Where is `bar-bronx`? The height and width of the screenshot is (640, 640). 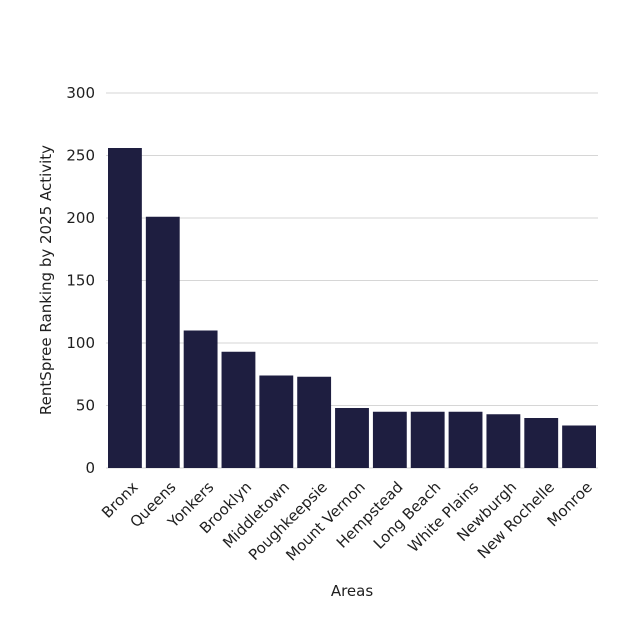
bar-bronx is located at coordinates (125, 308).